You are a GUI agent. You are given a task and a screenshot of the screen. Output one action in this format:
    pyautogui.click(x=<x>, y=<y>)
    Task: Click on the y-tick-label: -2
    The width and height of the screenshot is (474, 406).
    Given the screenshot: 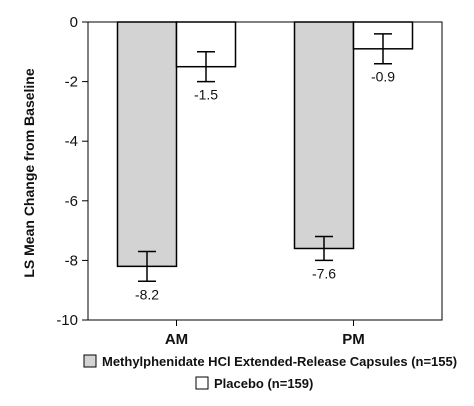 What is the action you would take?
    pyautogui.click(x=71, y=82)
    